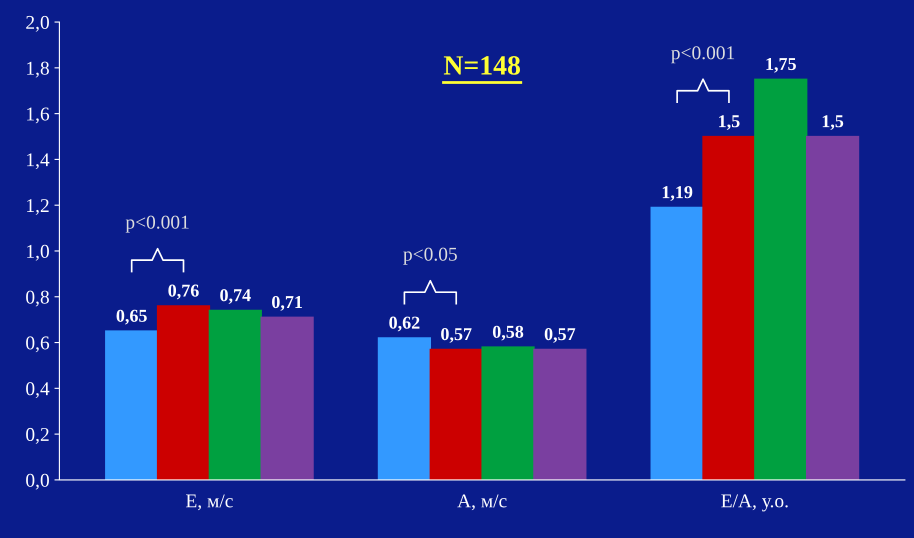  What do you see at coordinates (508, 333) in the screenshot?
I see `data-label: 0,58` at bounding box center [508, 333].